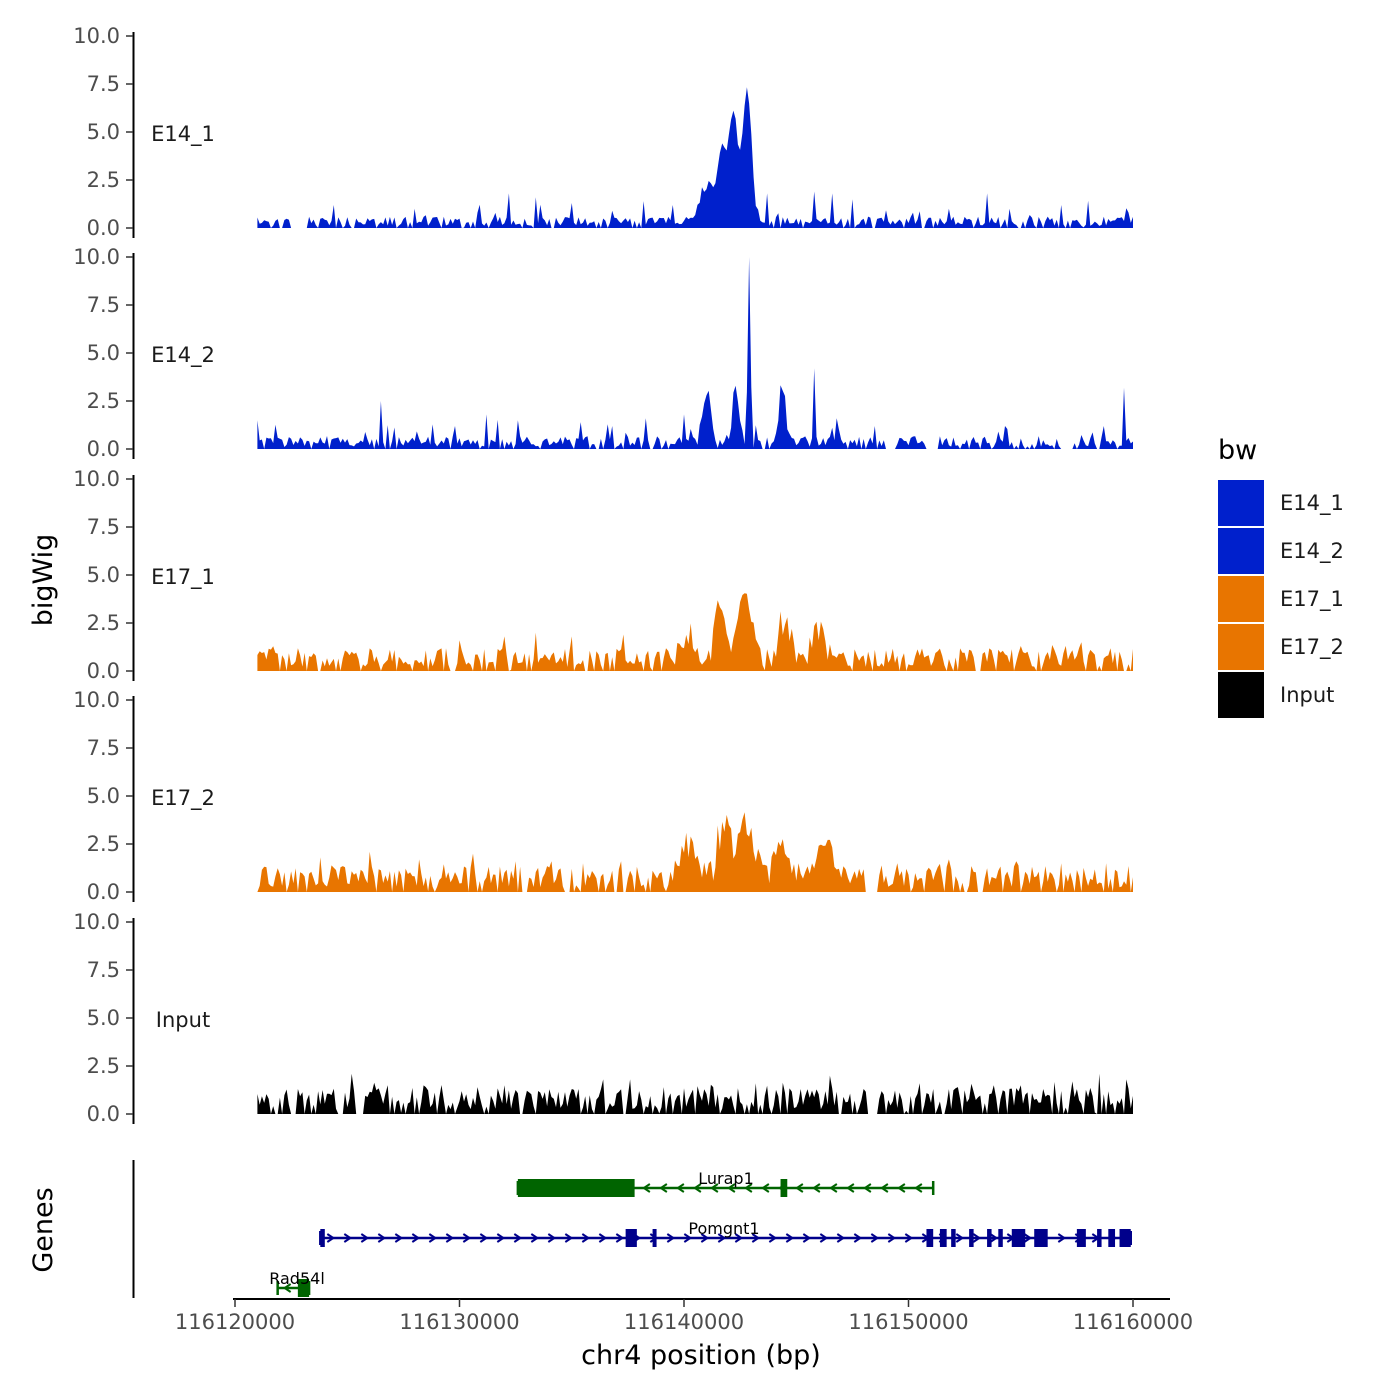 Image resolution: width=1400 pixels, height=1400 pixels. Describe the element at coordinates (723, 1228) in the screenshot. I see `gene-label: Pomgnt1` at that location.